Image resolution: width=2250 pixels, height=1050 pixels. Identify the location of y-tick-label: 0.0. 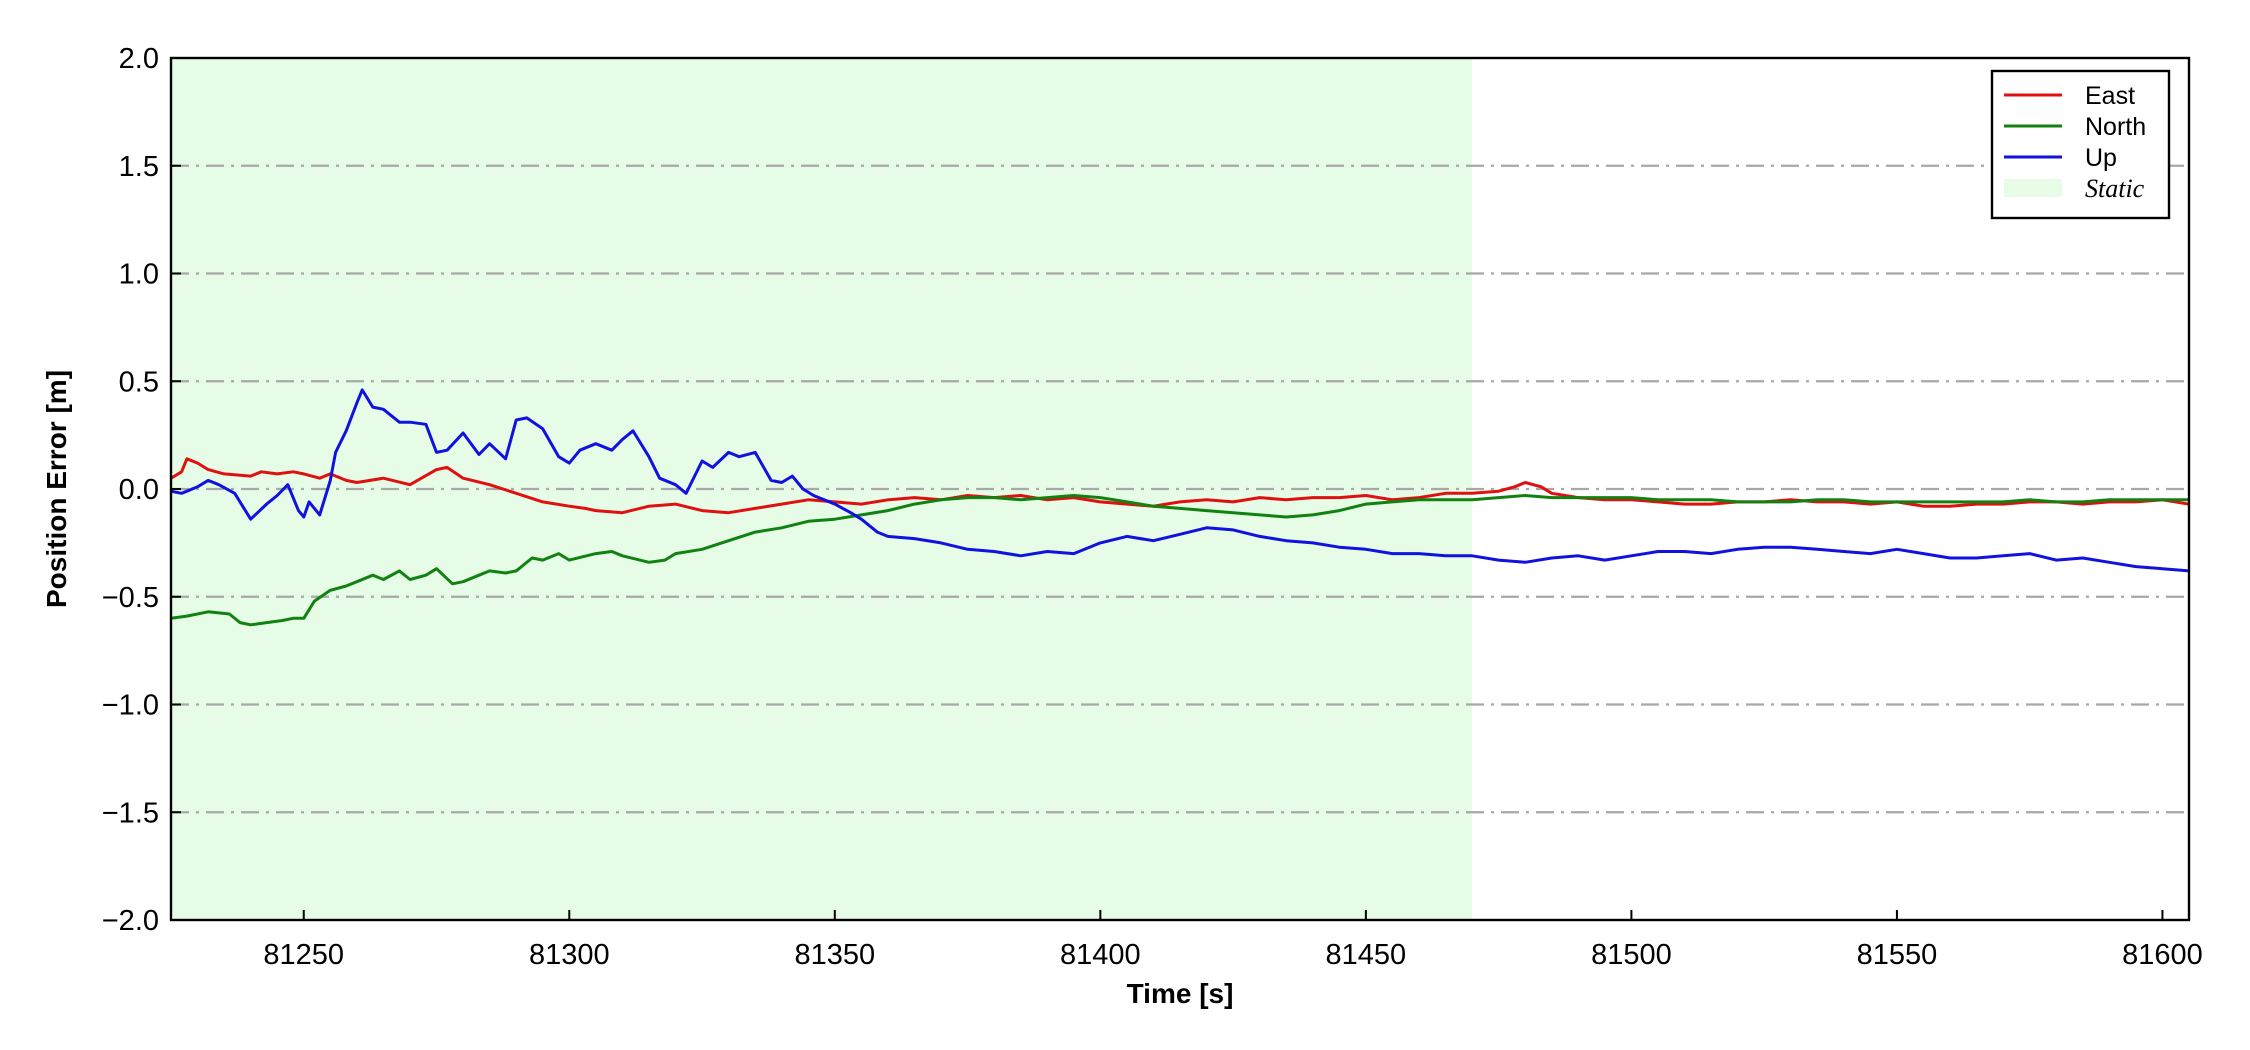
(139, 490).